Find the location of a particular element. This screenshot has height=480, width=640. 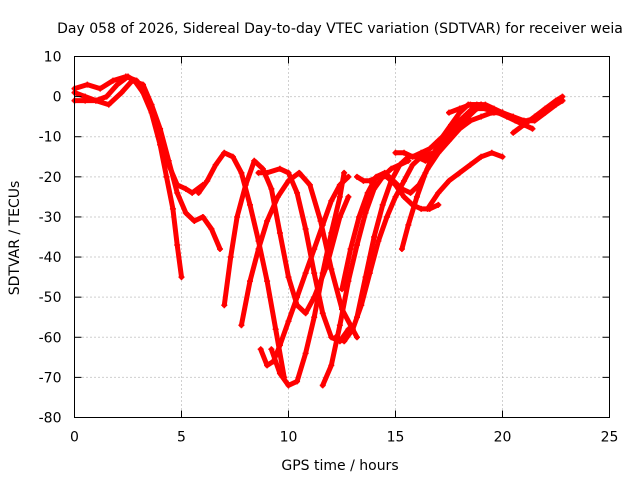

x-tick-label: 0 is located at coordinates (74, 438).